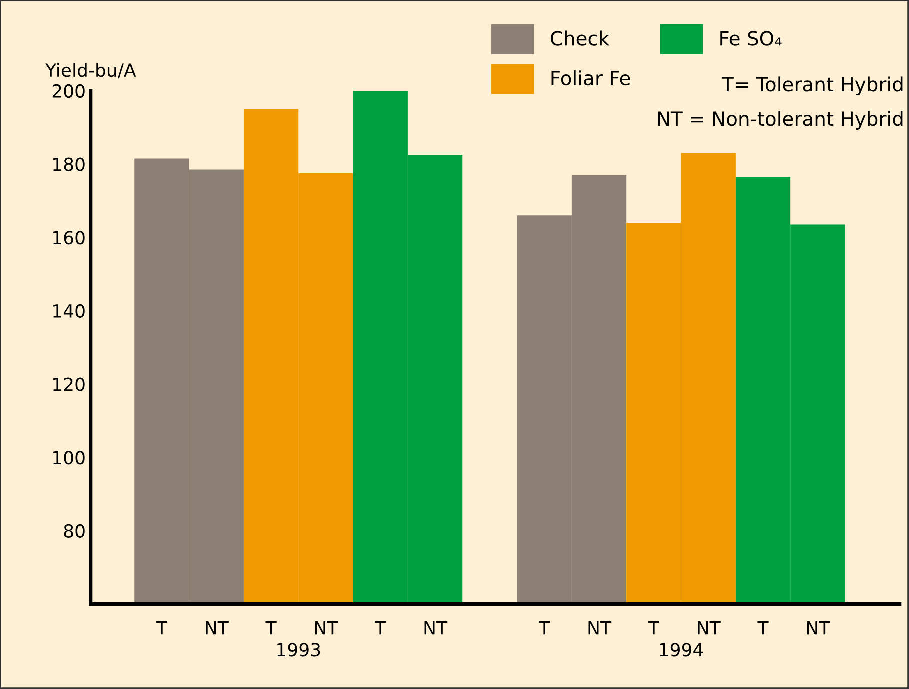 The image size is (909, 689). Describe the element at coordinates (69, 165) in the screenshot. I see `y-tick-label: 180` at that location.